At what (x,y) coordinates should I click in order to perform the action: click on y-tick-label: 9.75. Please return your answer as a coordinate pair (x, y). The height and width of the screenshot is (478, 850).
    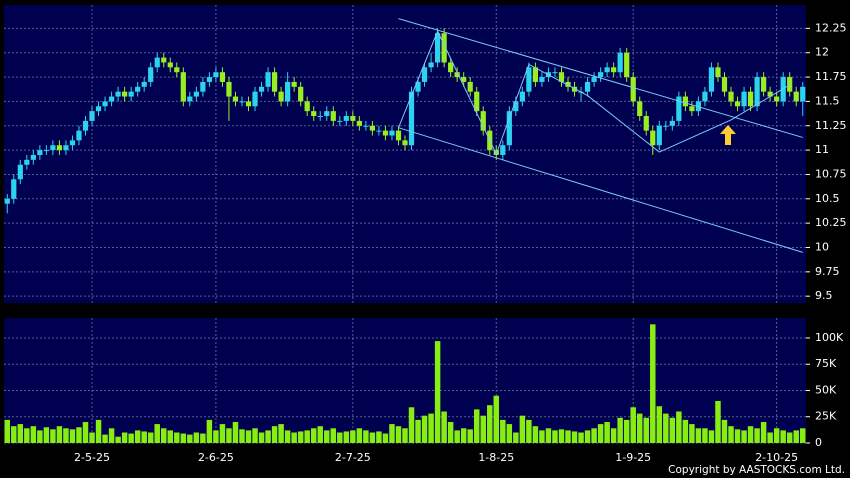
    Looking at the image, I should click on (827, 271).